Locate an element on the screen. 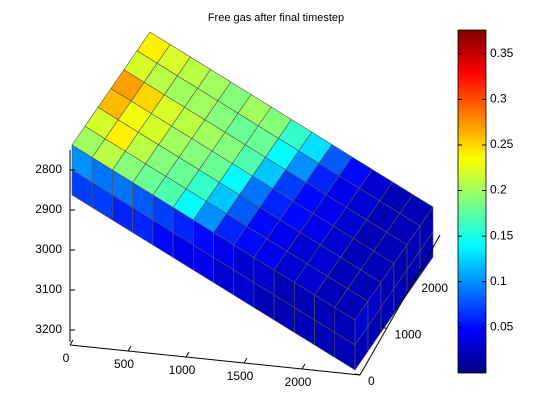 Image resolution: width=560 pixels, height=420 pixels. x-tick-label: 500 is located at coordinates (124, 364).